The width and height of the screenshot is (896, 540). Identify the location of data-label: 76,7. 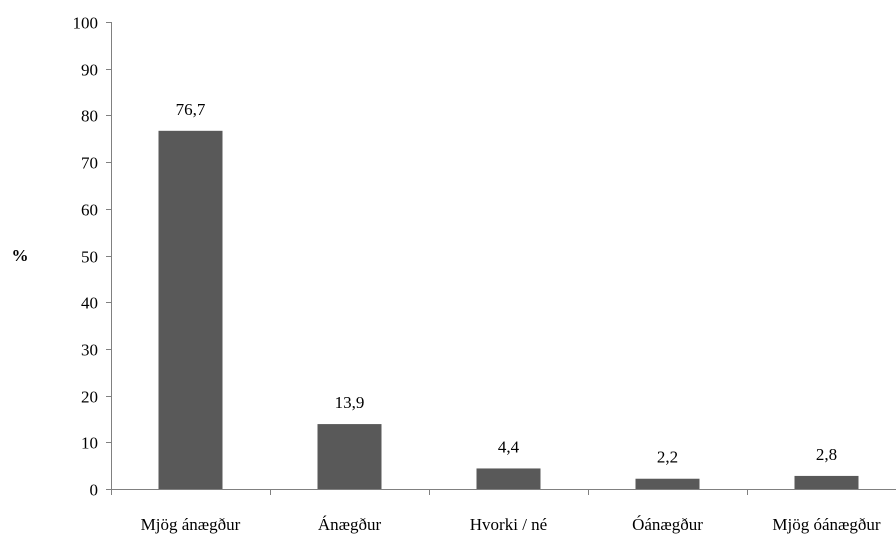
(191, 109).